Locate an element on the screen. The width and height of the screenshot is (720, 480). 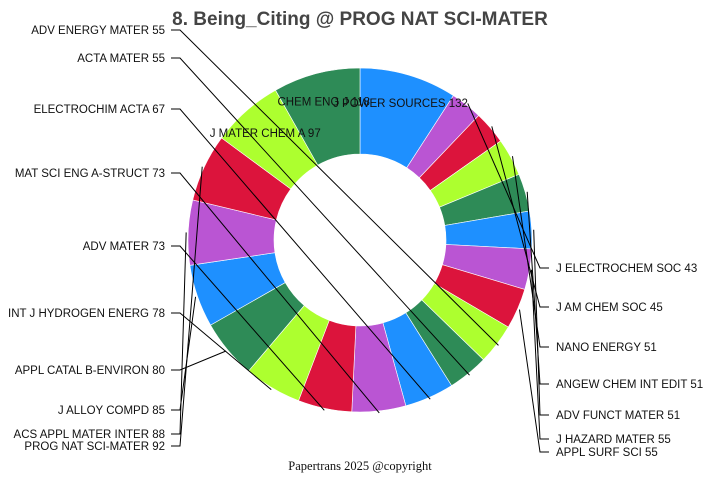
label-adv-funct-mater: ADV FUNCT MATER 51 is located at coordinates (618, 416).